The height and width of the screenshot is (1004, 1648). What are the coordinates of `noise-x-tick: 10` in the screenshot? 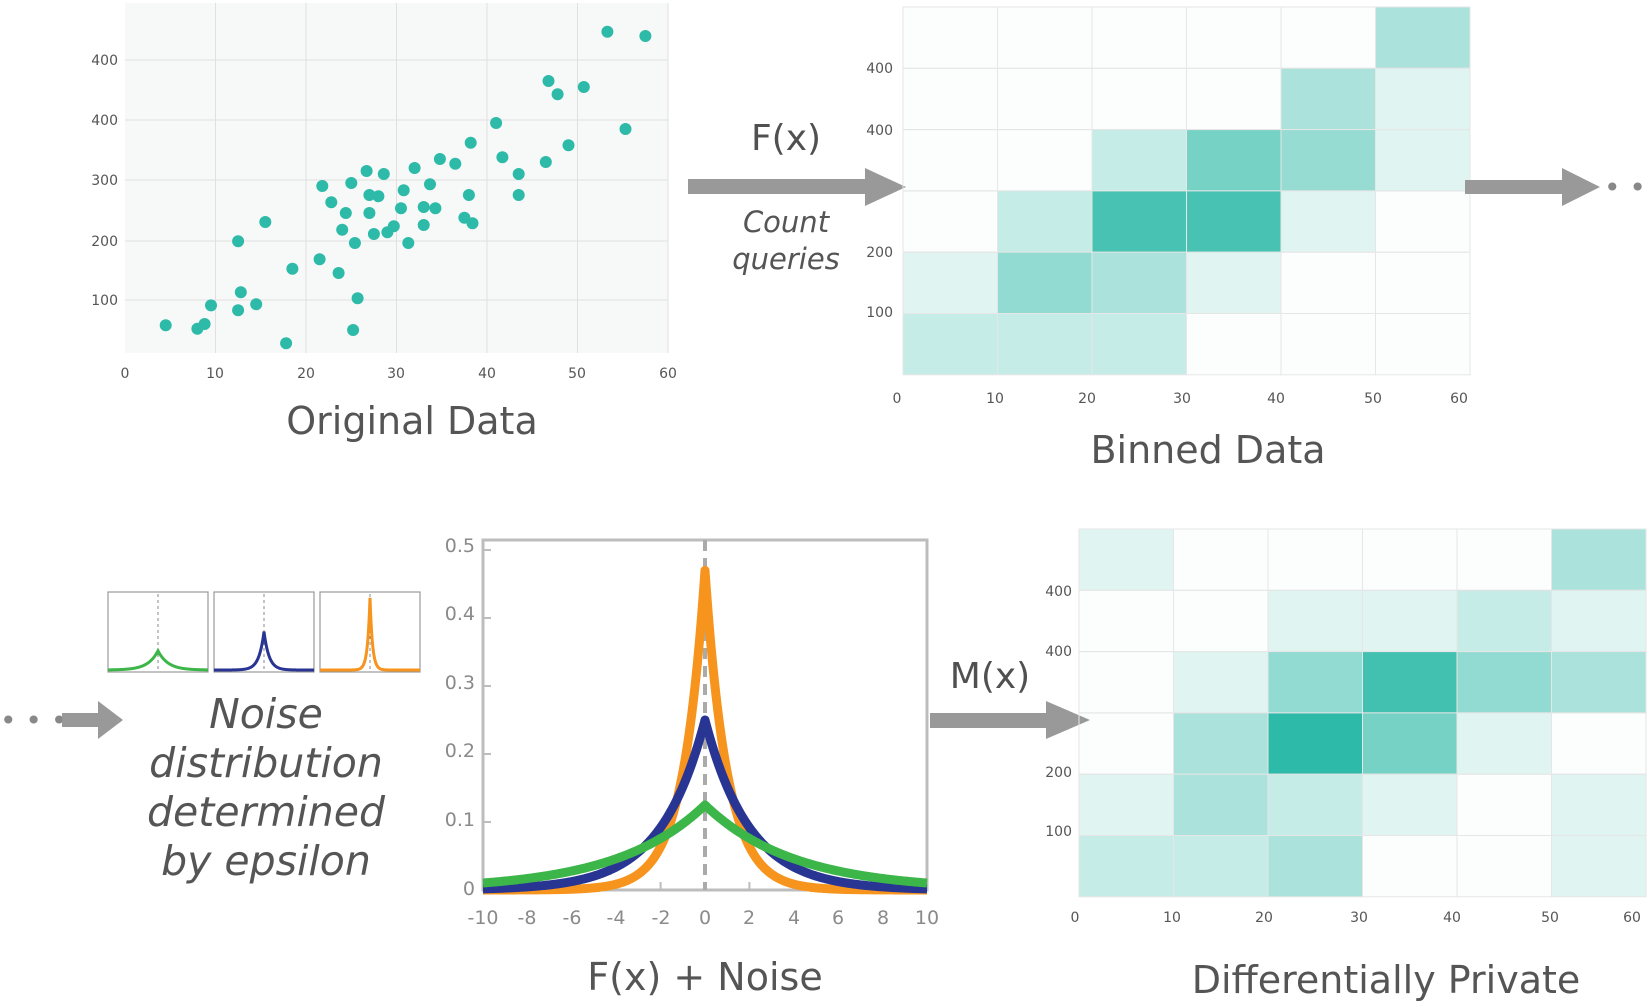 It's located at (927, 918).